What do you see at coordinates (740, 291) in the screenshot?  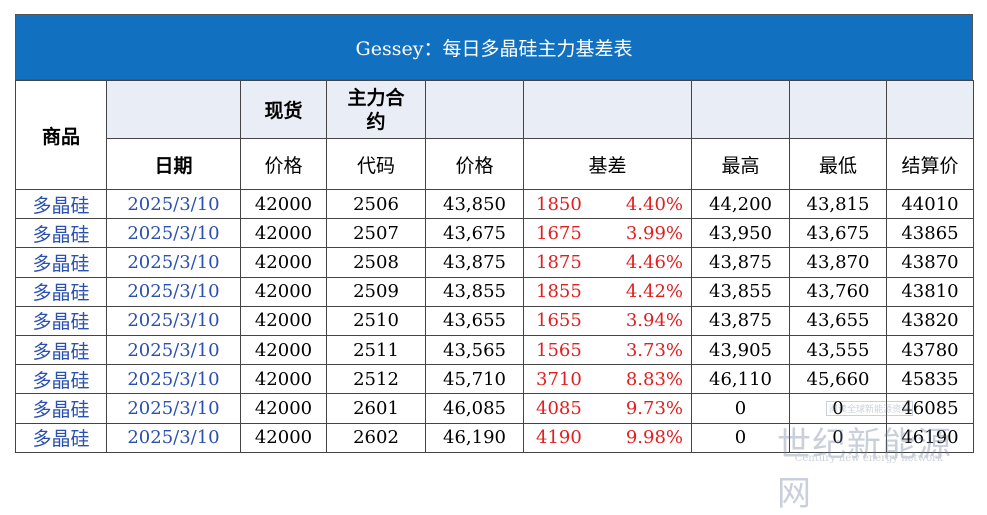 I see `cell-high: 43,855` at bounding box center [740, 291].